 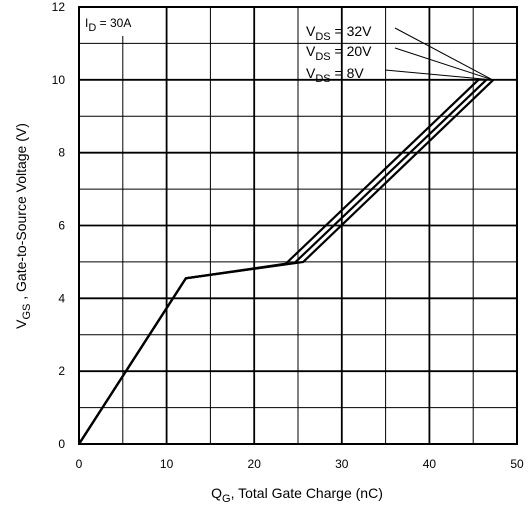 I want to click on x-tick-label: 10, so click(x=167, y=464).